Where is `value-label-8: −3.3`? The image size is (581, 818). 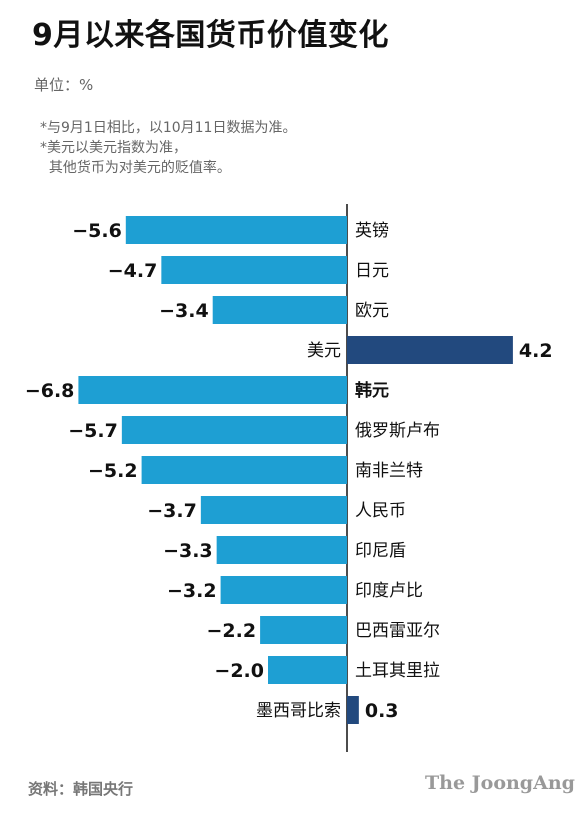
value-label-8: −3.3 is located at coordinates (188, 551).